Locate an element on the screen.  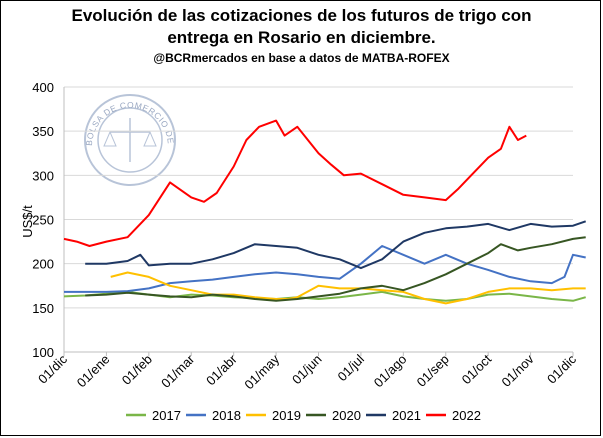
x-tick-label: 01/mar is located at coordinates (178, 371).